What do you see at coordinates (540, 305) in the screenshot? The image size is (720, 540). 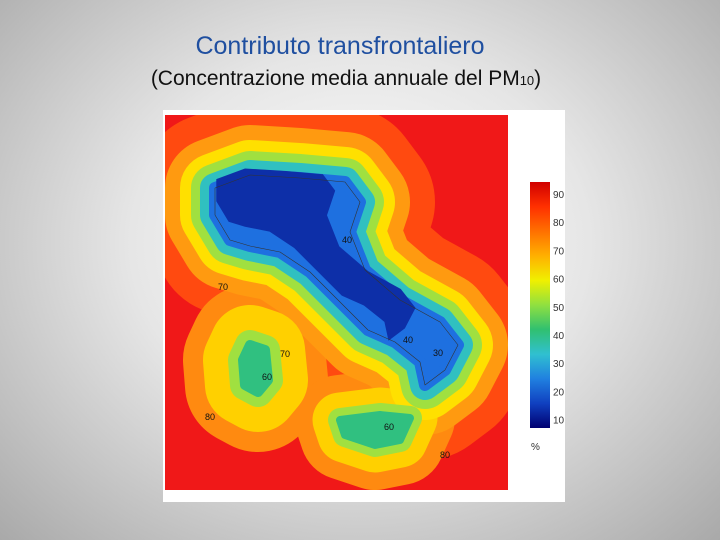 I see `colorbar` at bounding box center [540, 305].